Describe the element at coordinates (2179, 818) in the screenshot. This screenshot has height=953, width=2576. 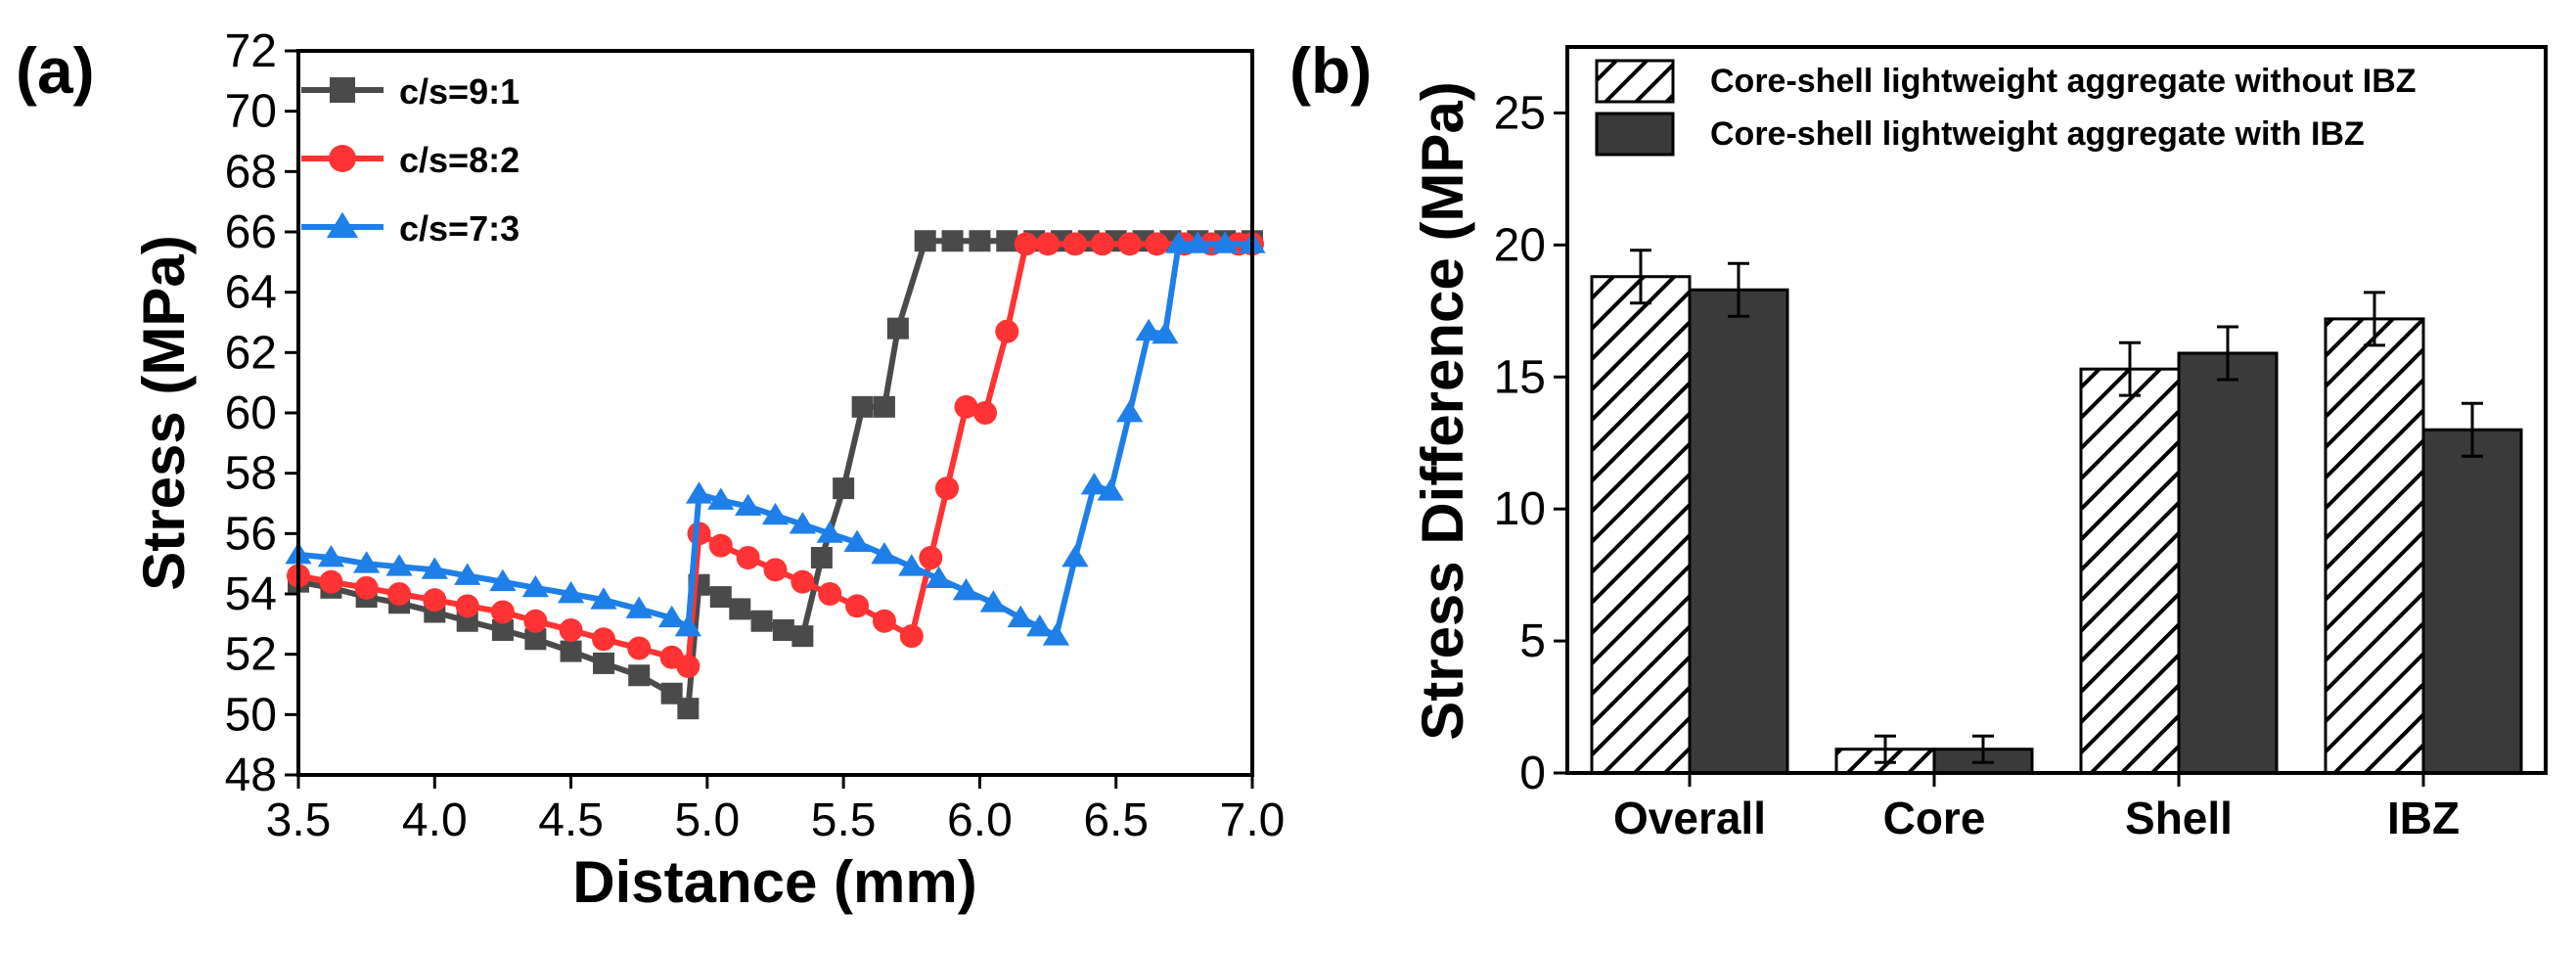
I see `chart-b-category-label: Shell` at that location.